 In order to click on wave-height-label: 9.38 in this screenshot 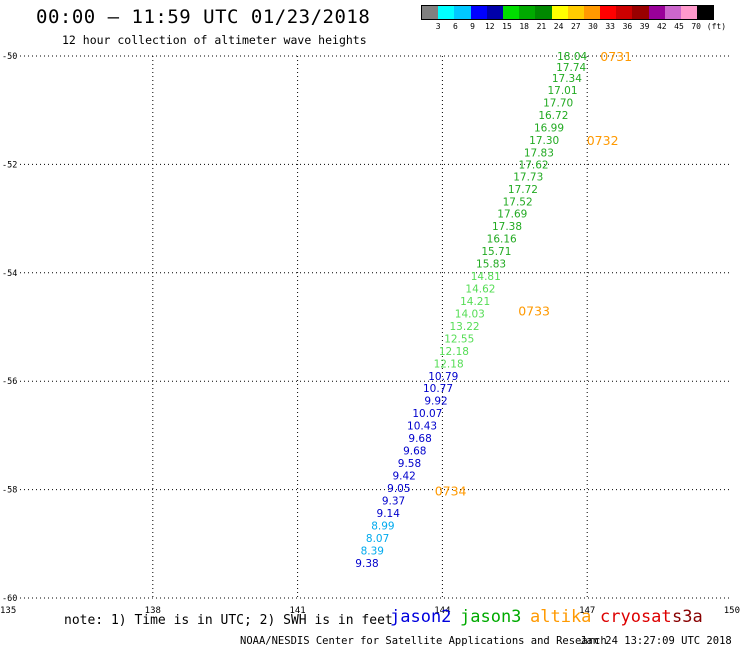, I will do `click(366, 564)`.